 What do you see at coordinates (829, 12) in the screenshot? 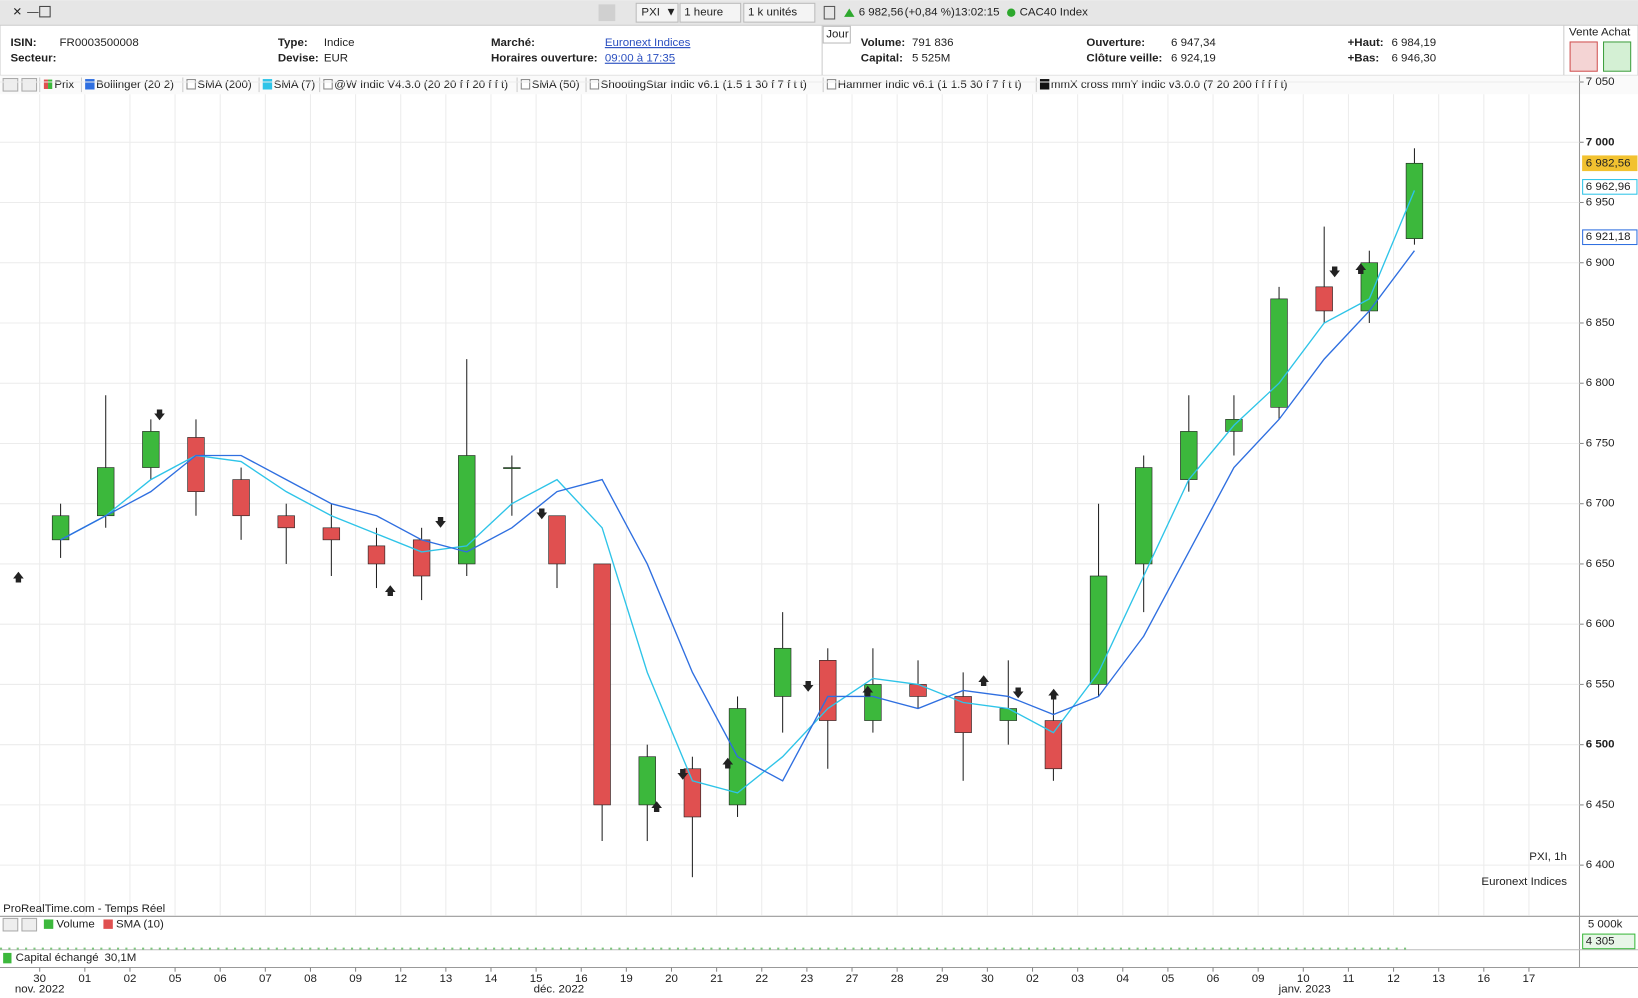
I see `info-icon` at bounding box center [829, 12].